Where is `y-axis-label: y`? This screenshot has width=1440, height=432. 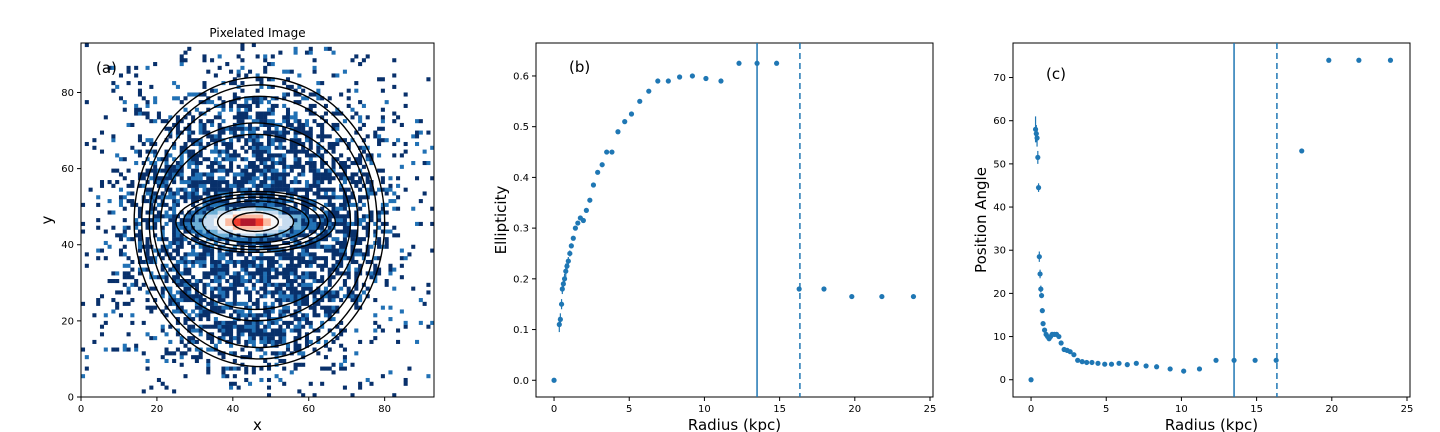
y-axis-label: y is located at coordinates (47, 219).